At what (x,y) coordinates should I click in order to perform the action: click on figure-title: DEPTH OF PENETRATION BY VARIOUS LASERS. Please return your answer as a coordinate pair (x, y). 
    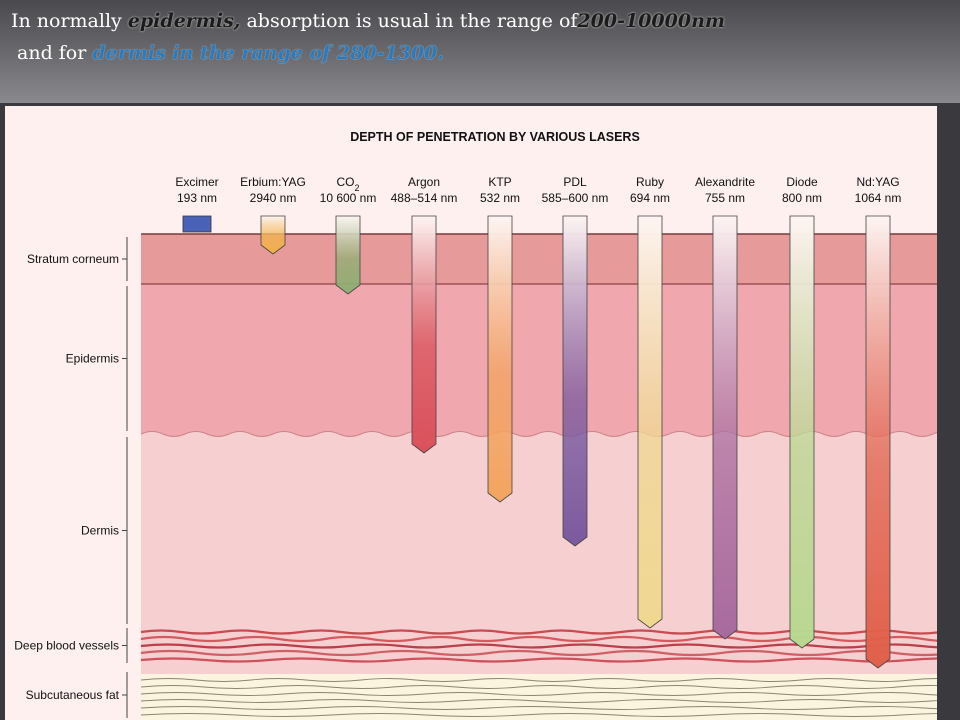
    Looking at the image, I should click on (495, 137).